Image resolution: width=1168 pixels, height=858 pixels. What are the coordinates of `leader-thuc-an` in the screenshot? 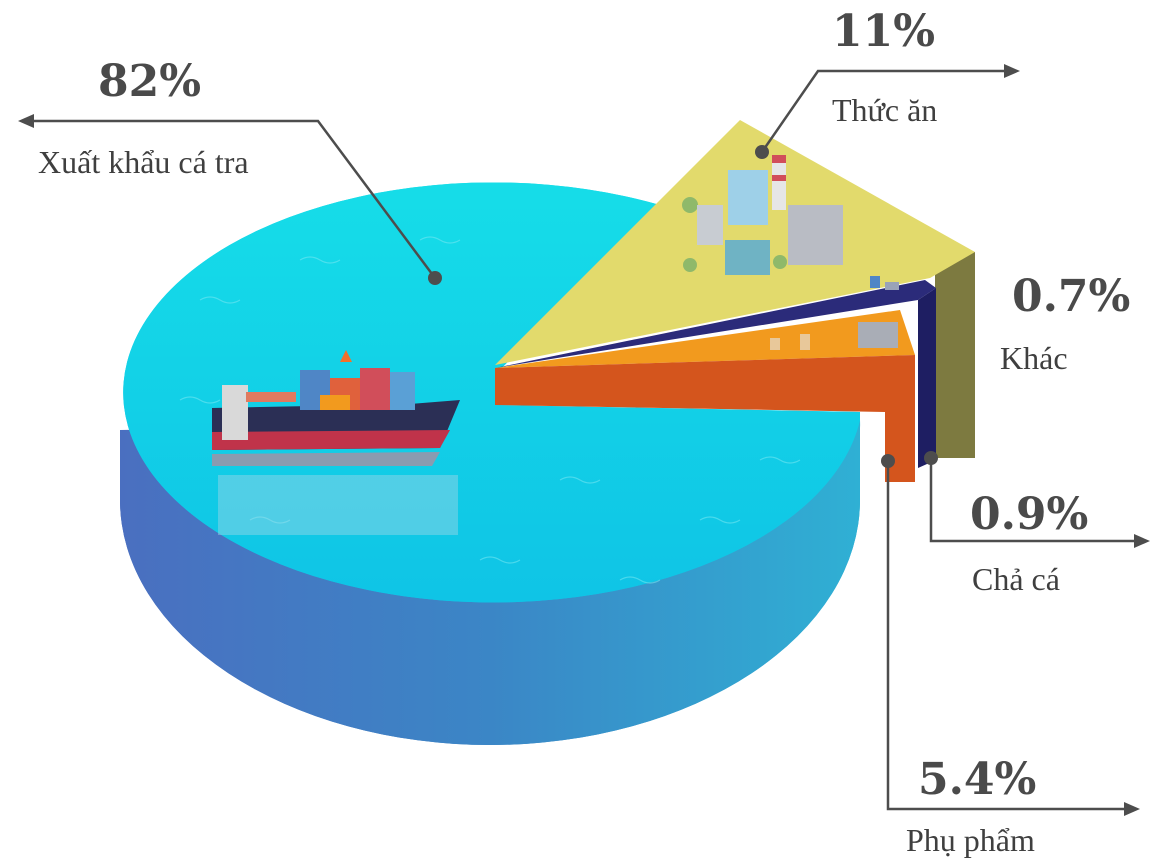 It's located at (885, 111).